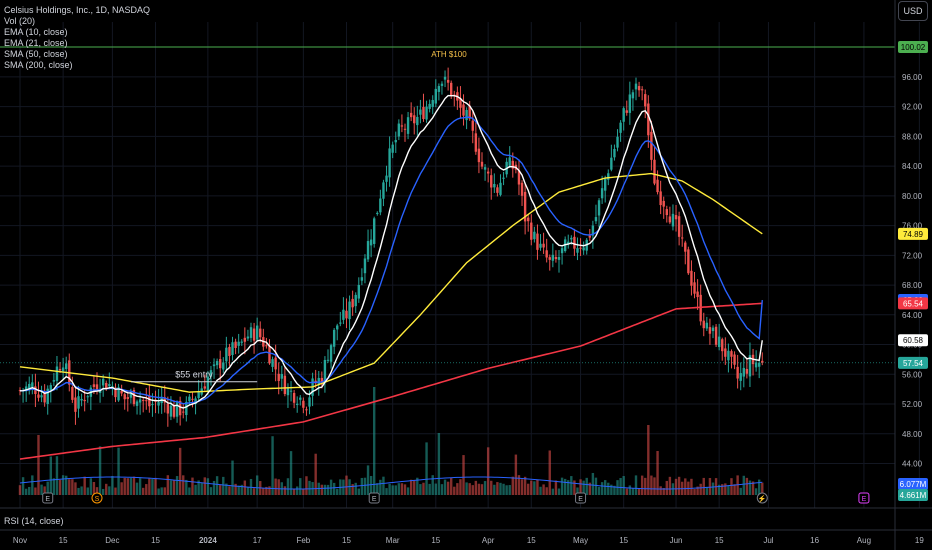  What do you see at coordinates (36, 32) in the screenshot?
I see `legend-ema10: EMA (10, close)` at bounding box center [36, 32].